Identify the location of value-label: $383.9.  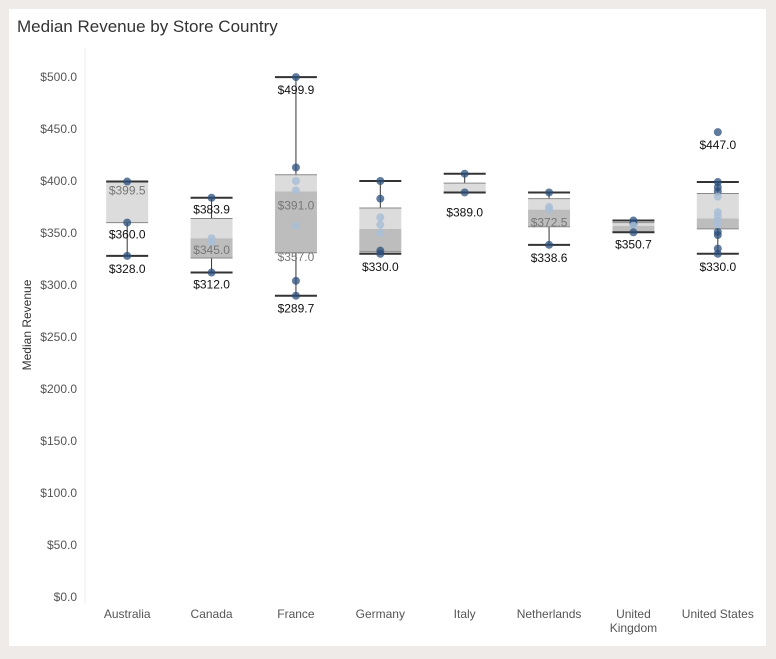
(211, 210).